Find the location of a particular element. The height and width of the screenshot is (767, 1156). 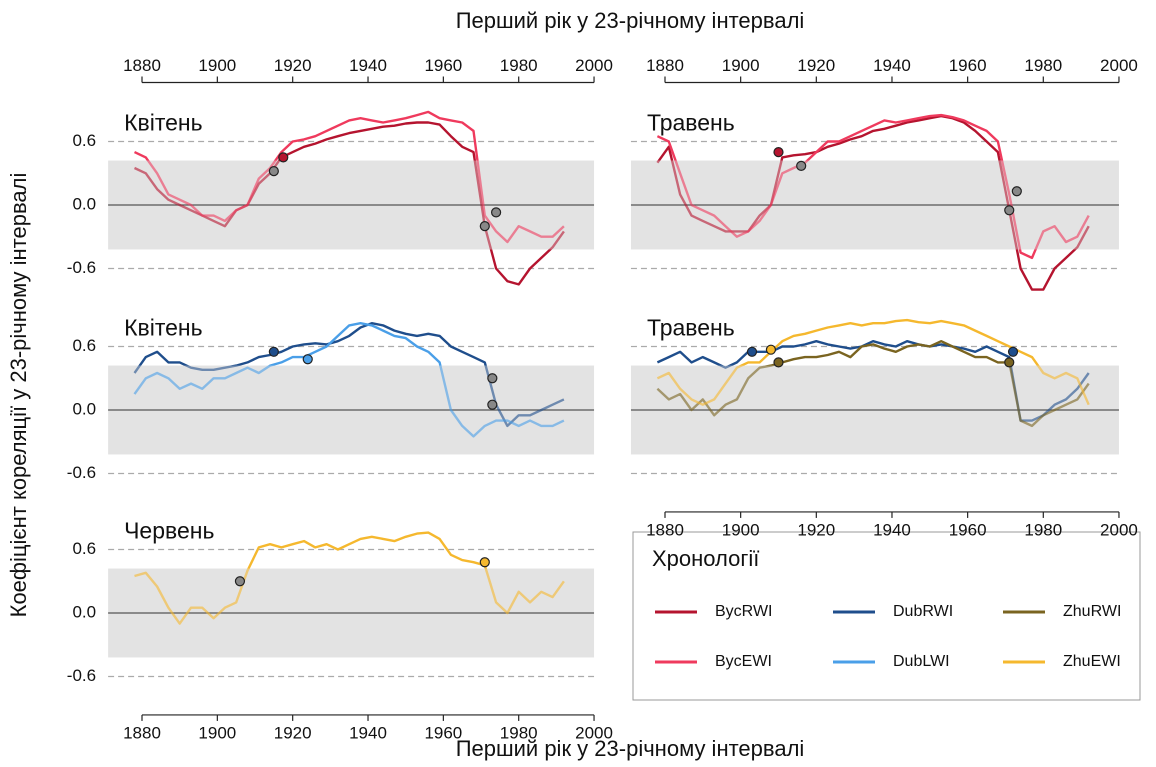

legend-box is located at coordinates (886, 616).